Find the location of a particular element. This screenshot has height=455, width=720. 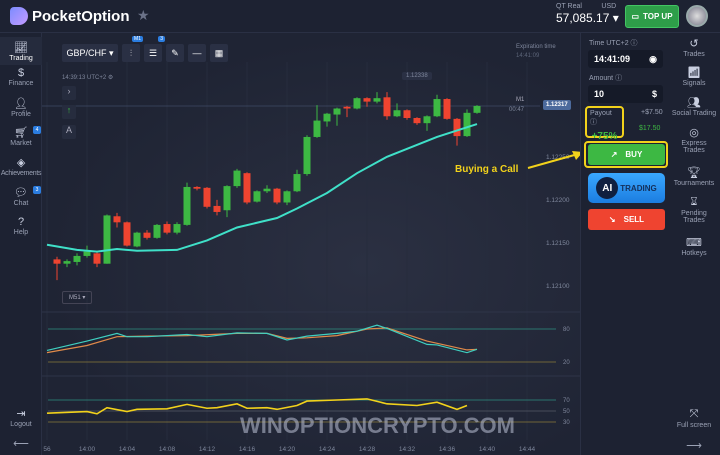

brush-icon: ✎ is located at coordinates (175, 52).